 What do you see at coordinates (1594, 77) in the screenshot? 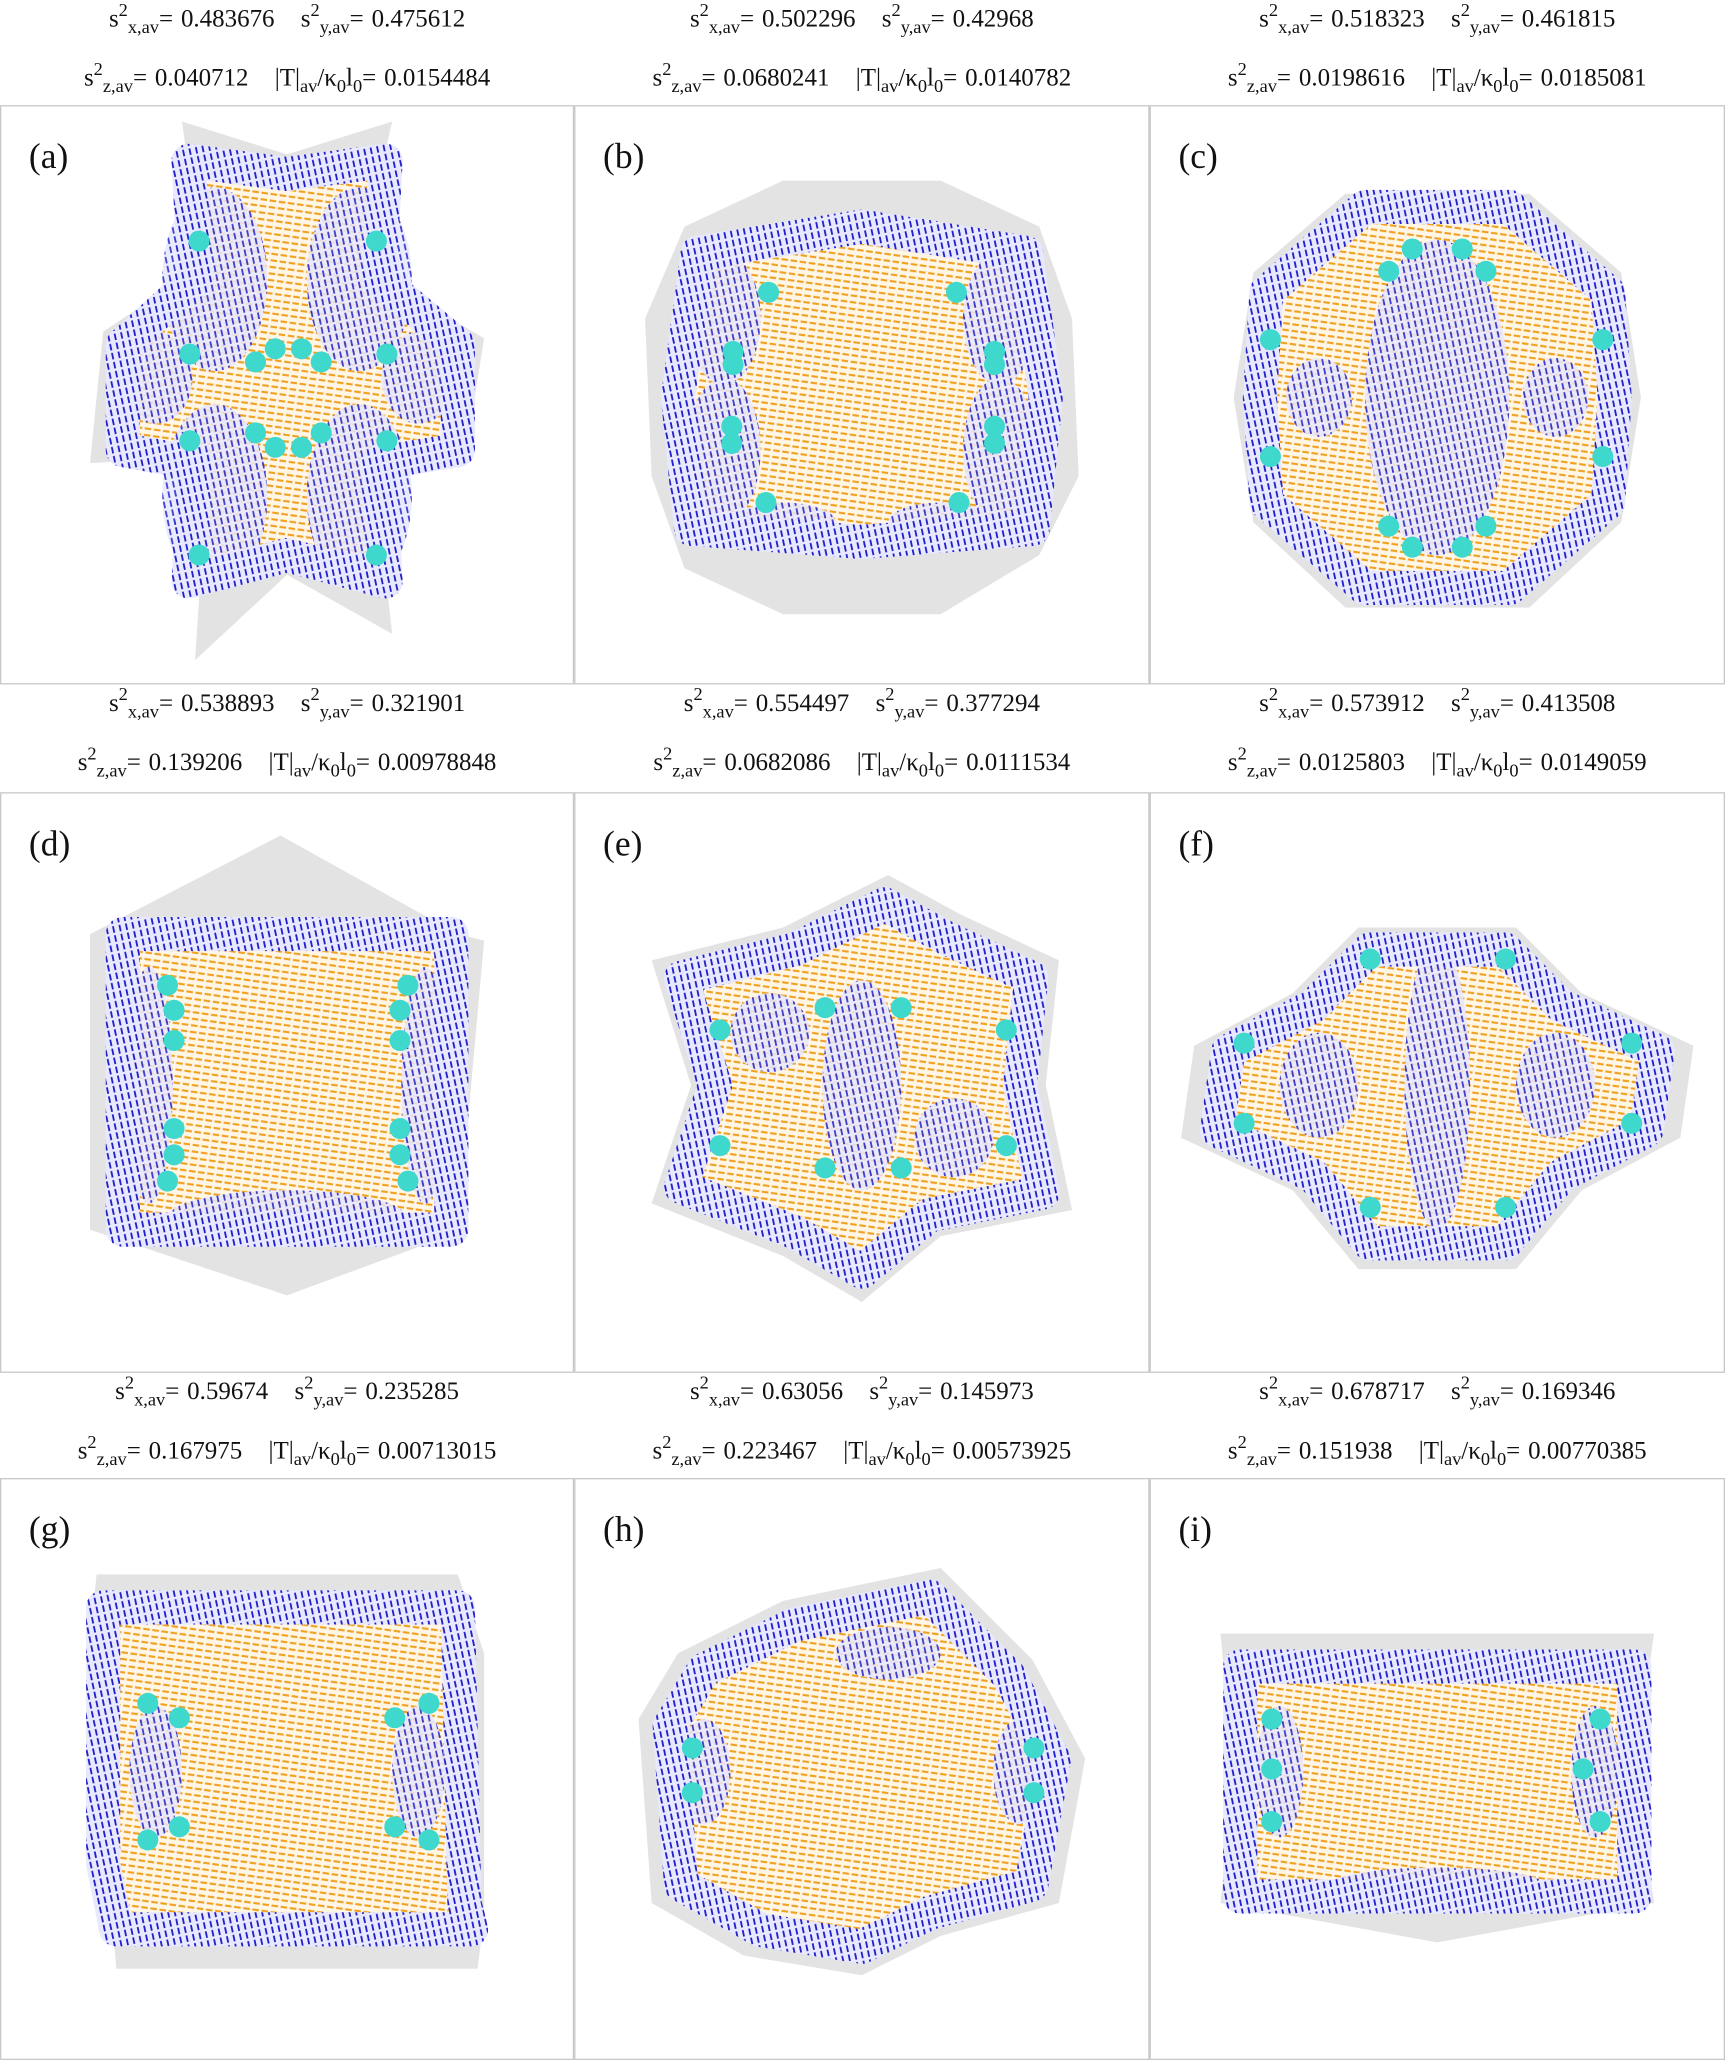
I see `text-part: 0.0185081` at bounding box center [1594, 77].